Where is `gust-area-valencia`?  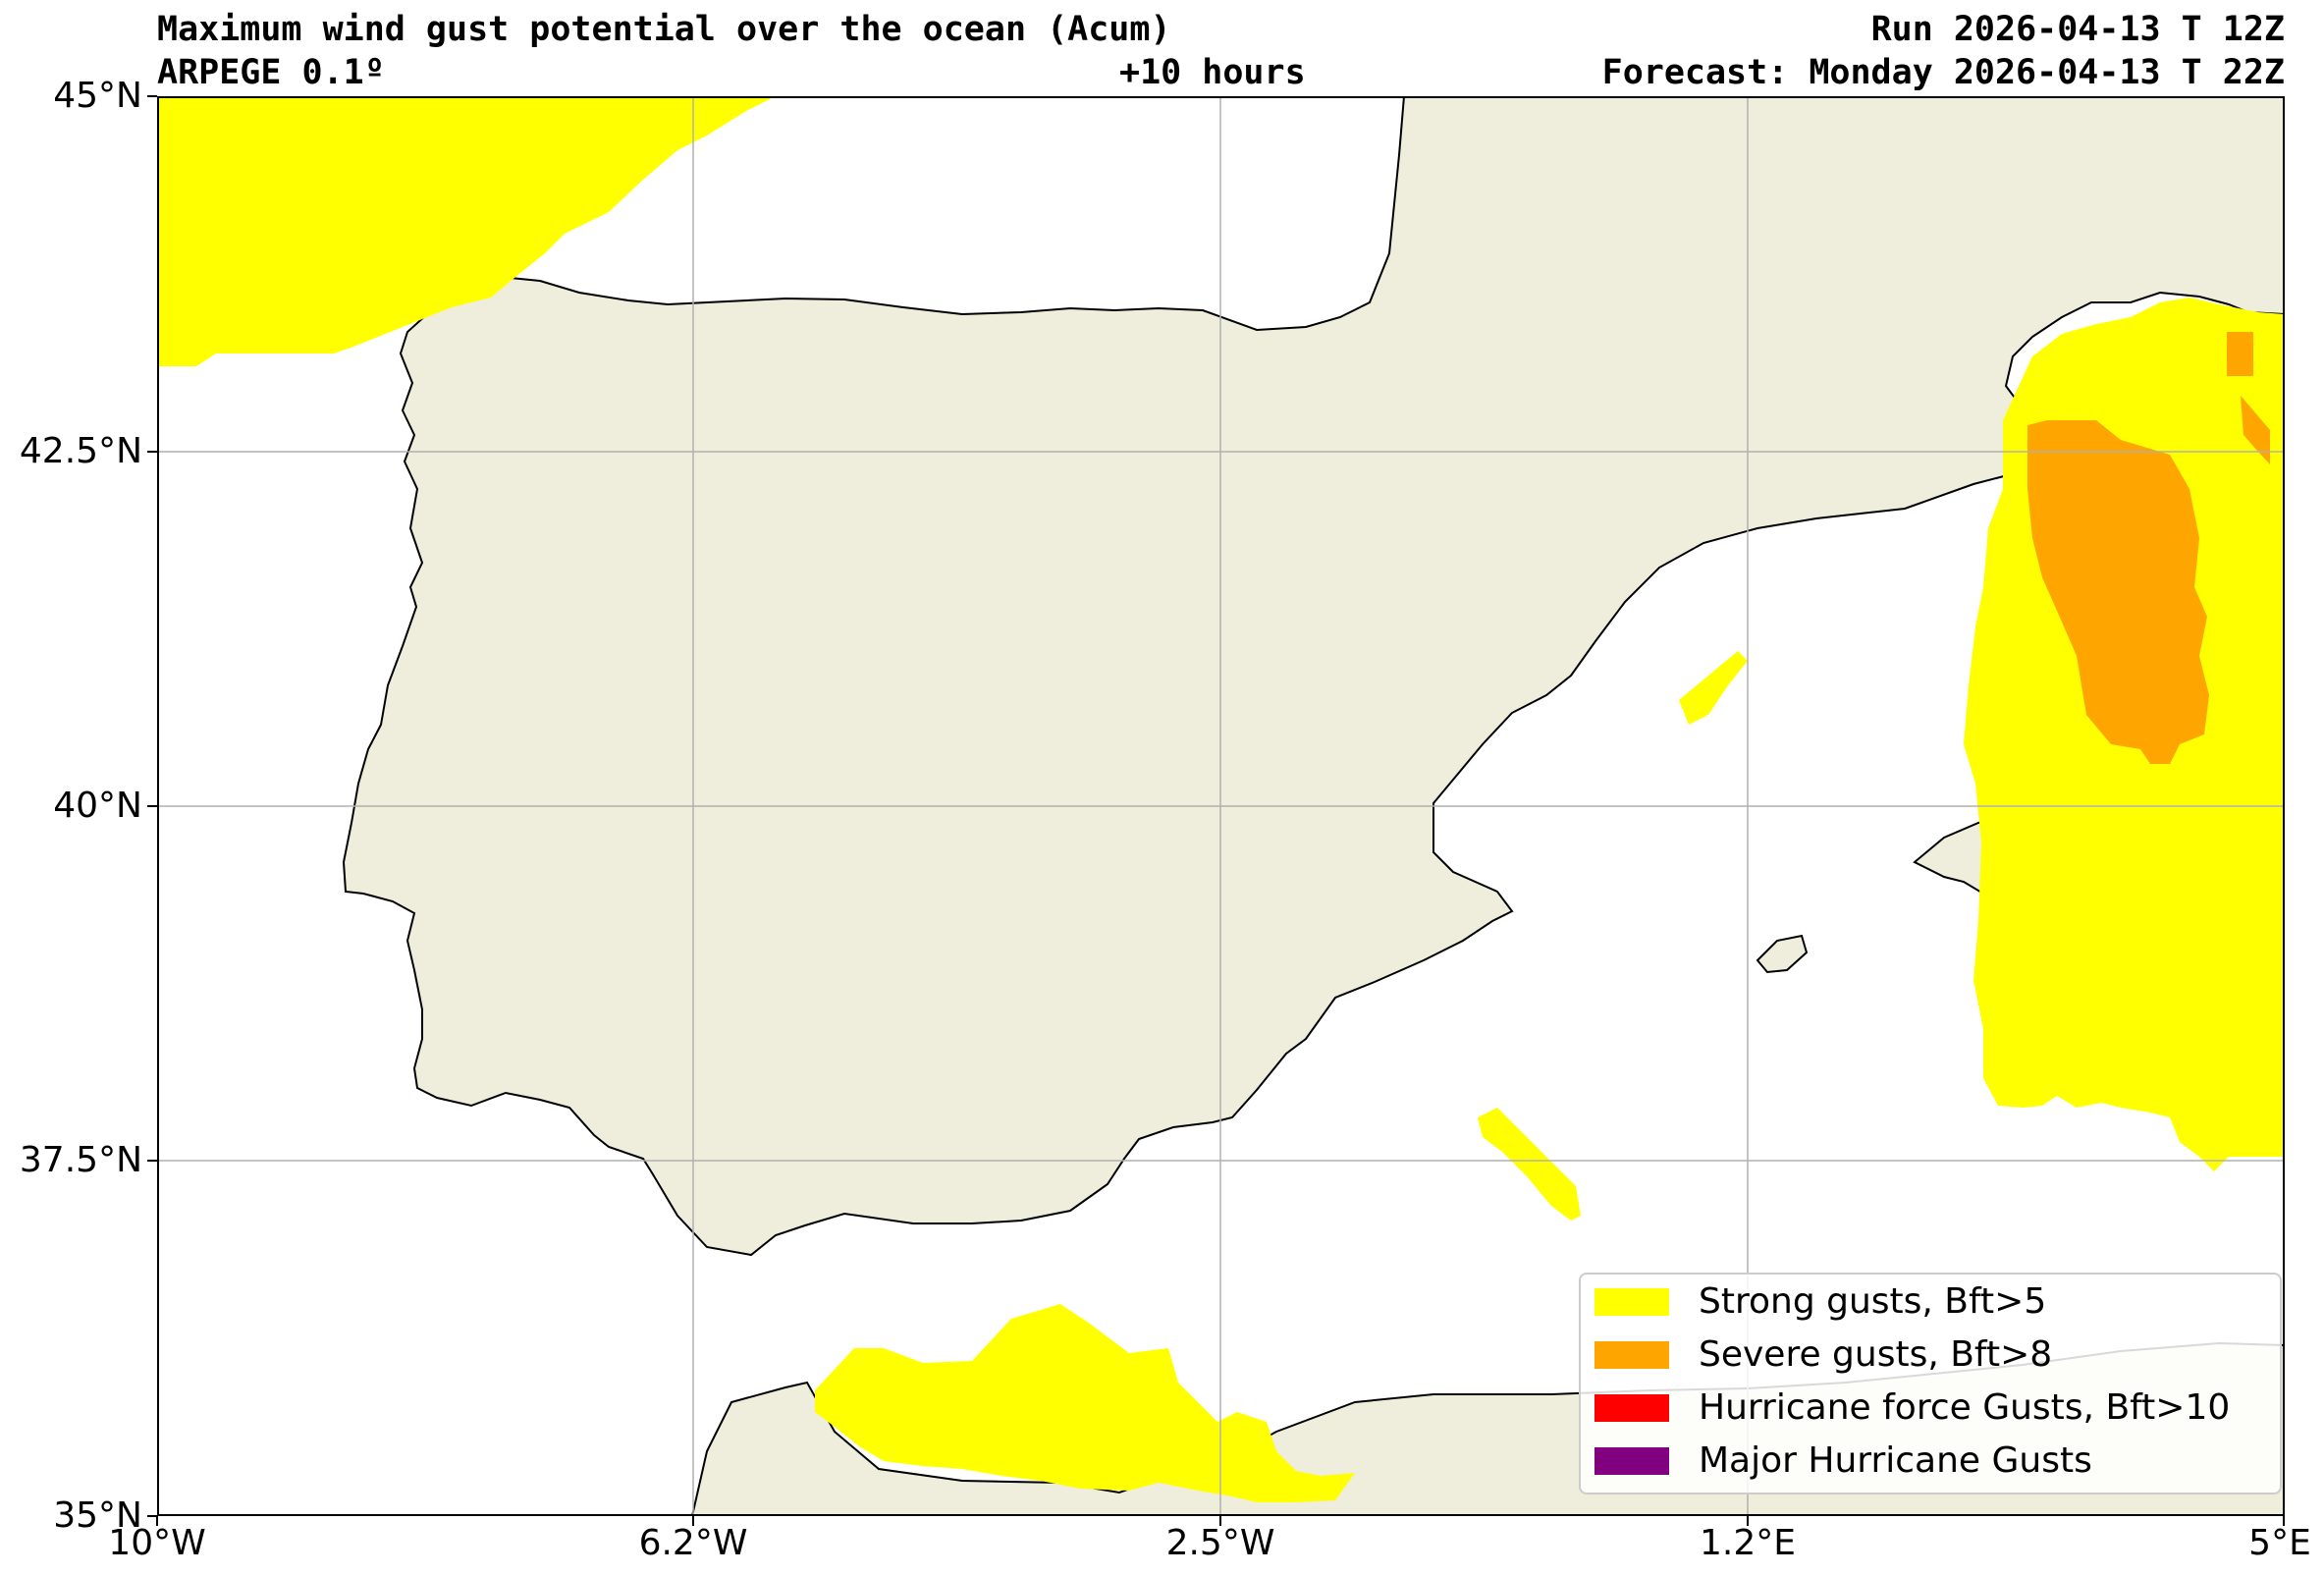 gust-area-valencia is located at coordinates (1713, 688).